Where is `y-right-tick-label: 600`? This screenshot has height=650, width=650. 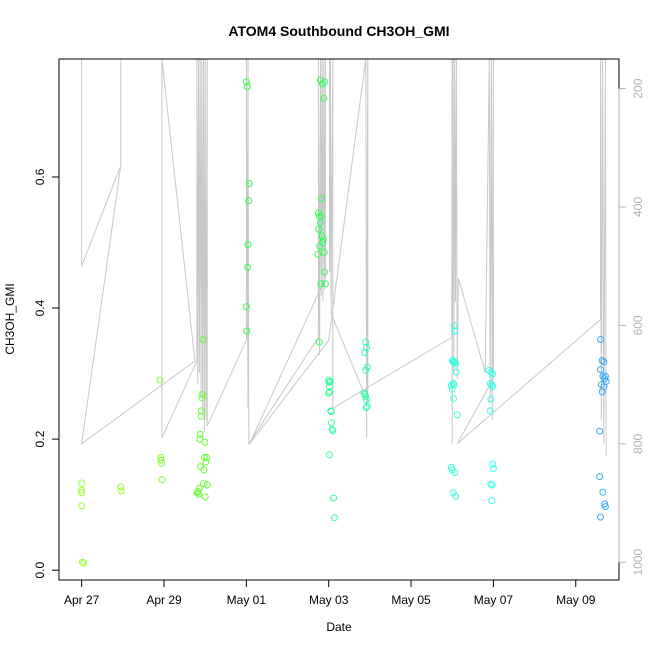
y-right-tick-label: 600 is located at coordinates (638, 325).